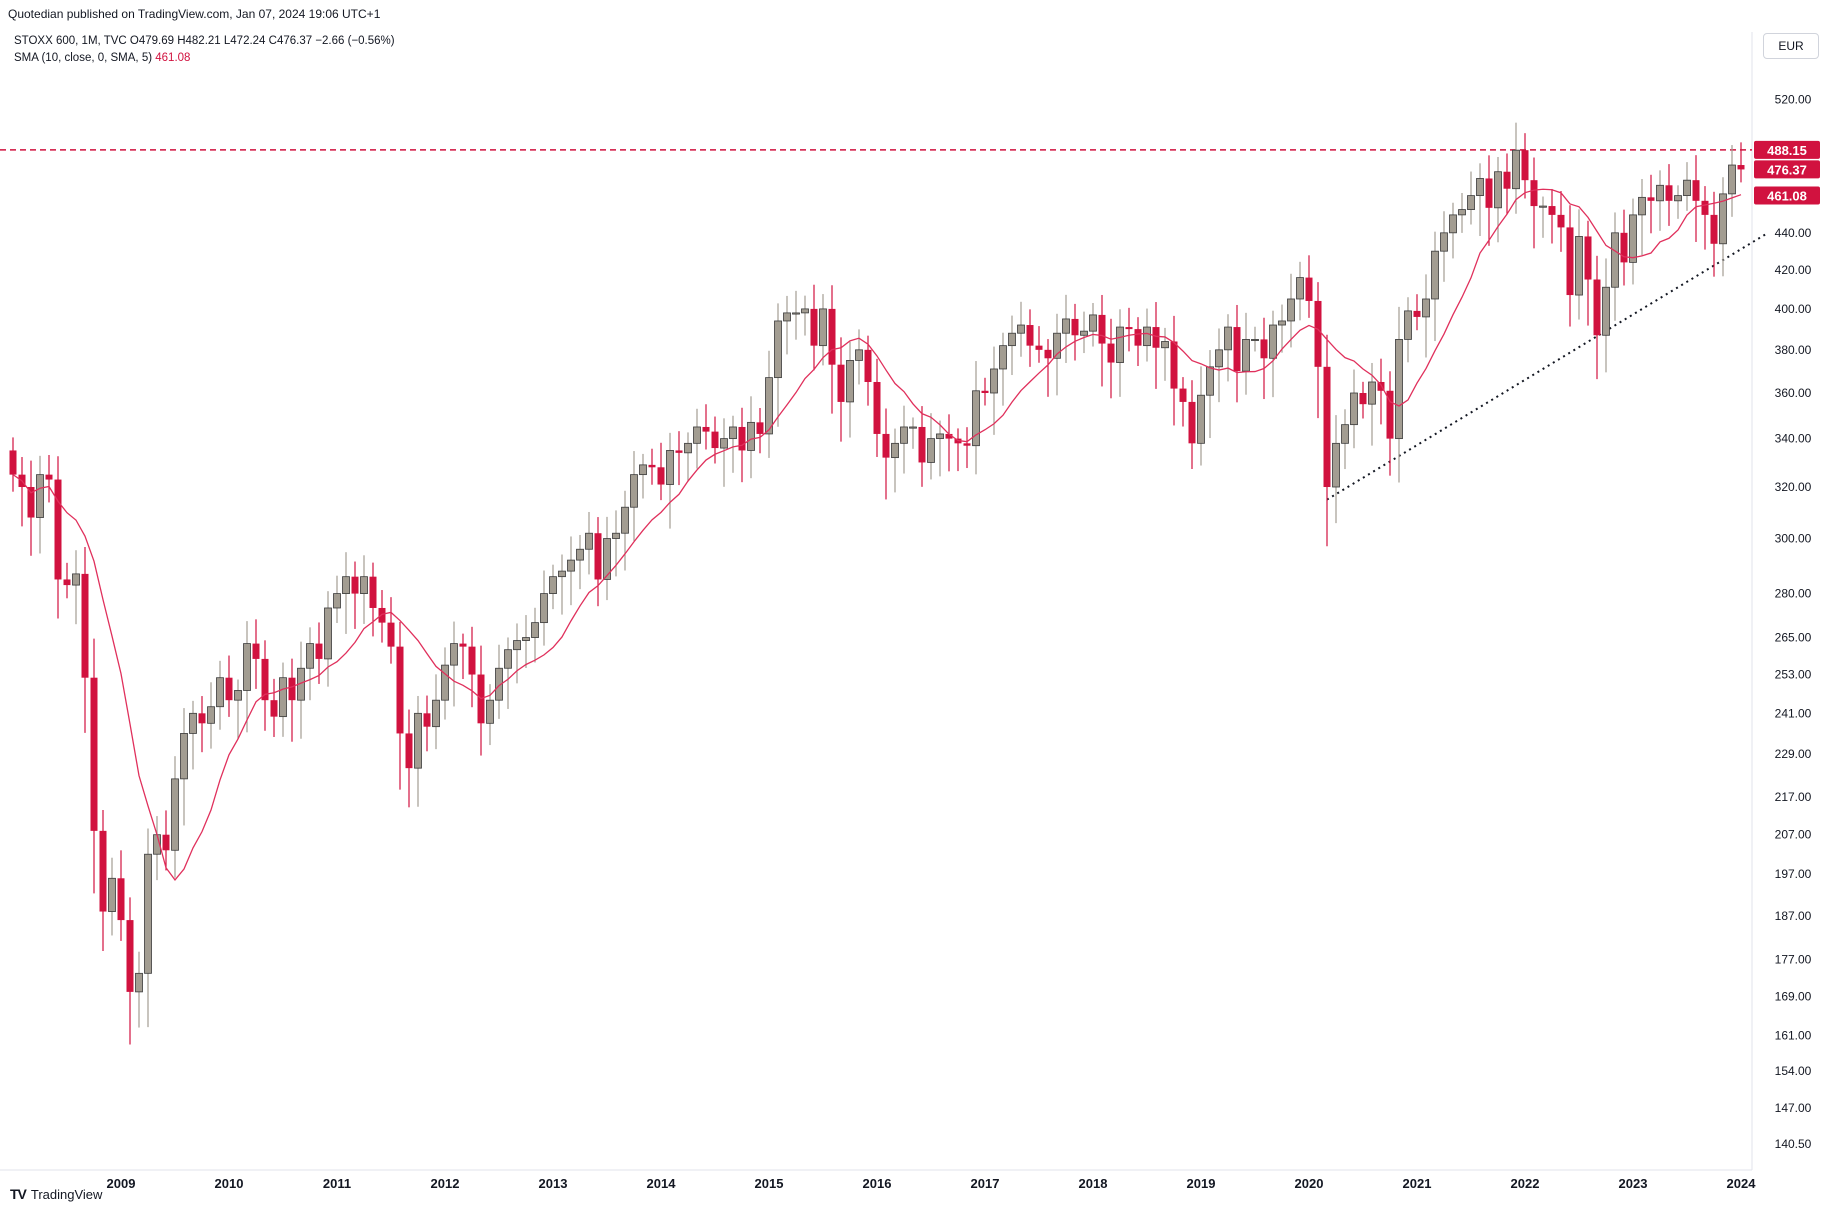  Describe the element at coordinates (18, 1194) in the screenshot. I see `tradingview-logo-icon: TV` at that location.